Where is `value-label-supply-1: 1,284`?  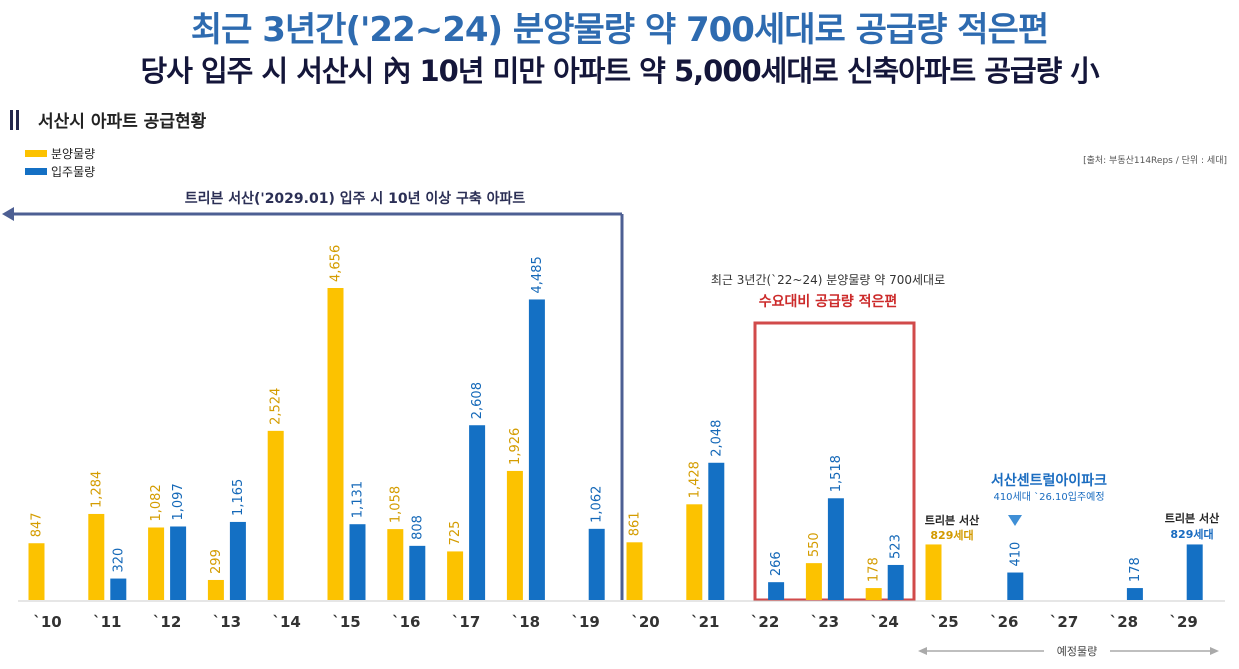 value-label-supply-1: 1,284 is located at coordinates (96, 489).